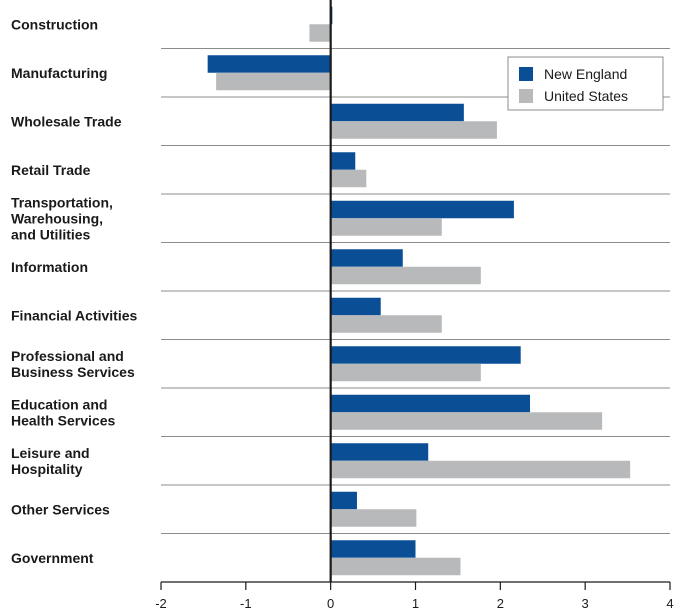  Describe the element at coordinates (50, 453) in the screenshot. I see `category-label: Leisure and` at that location.